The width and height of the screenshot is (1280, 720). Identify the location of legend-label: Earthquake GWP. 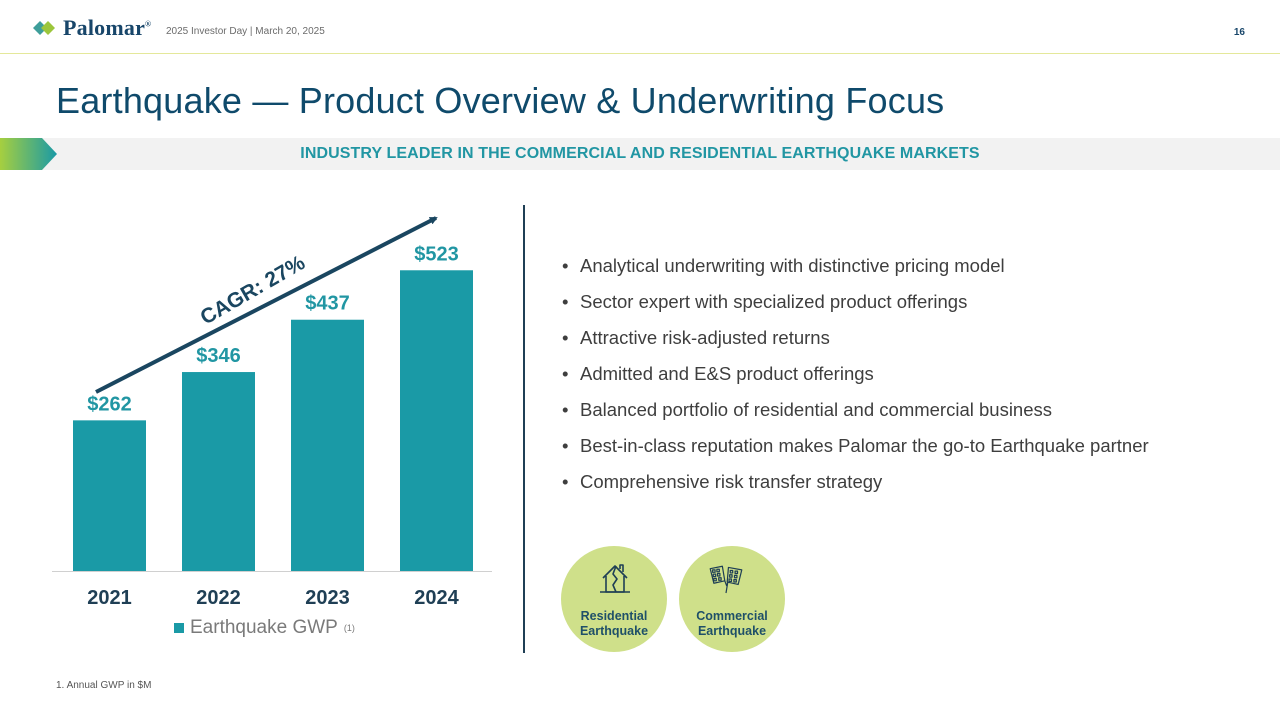
(264, 627).